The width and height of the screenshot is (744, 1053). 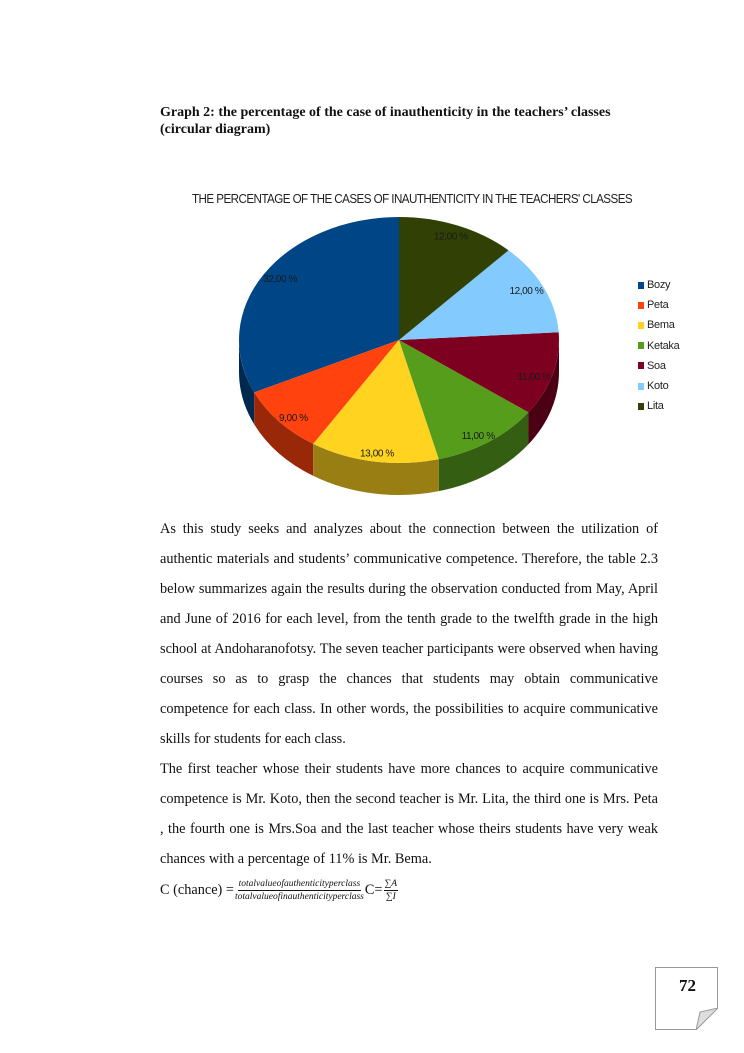 What do you see at coordinates (686, 998) in the screenshot?
I see `page-number-box: 72` at bounding box center [686, 998].